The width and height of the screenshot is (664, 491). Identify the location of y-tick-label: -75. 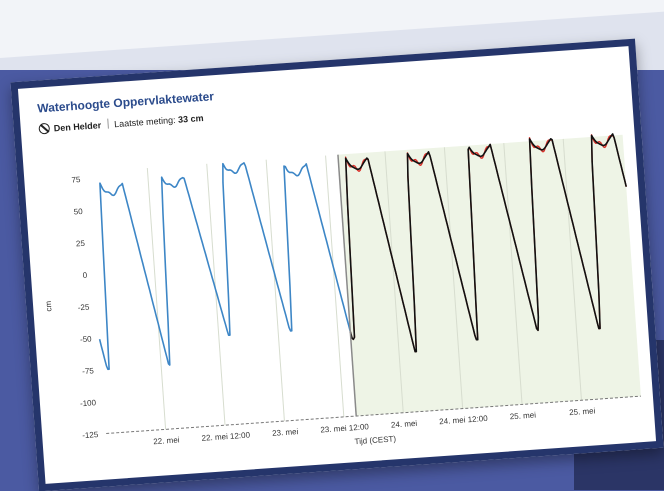
(88, 371).